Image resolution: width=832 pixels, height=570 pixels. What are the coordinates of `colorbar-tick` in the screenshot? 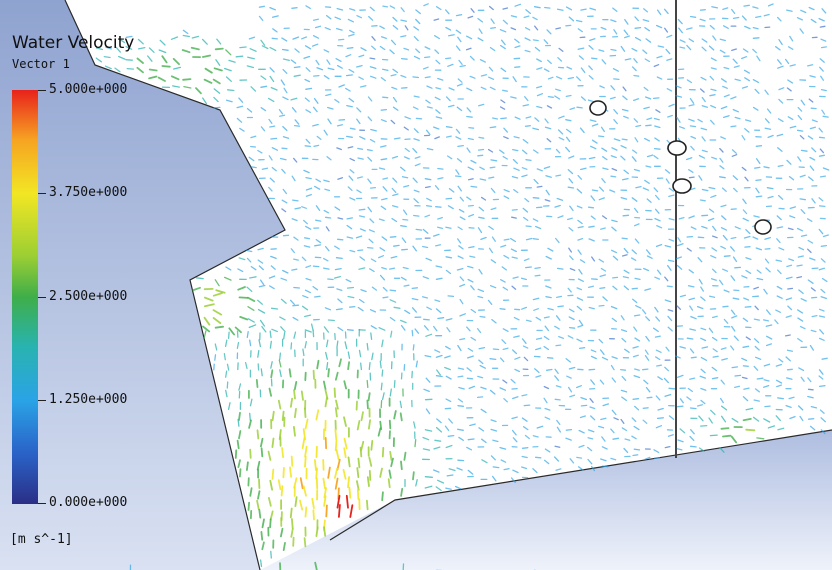 It's located at (42, 503).